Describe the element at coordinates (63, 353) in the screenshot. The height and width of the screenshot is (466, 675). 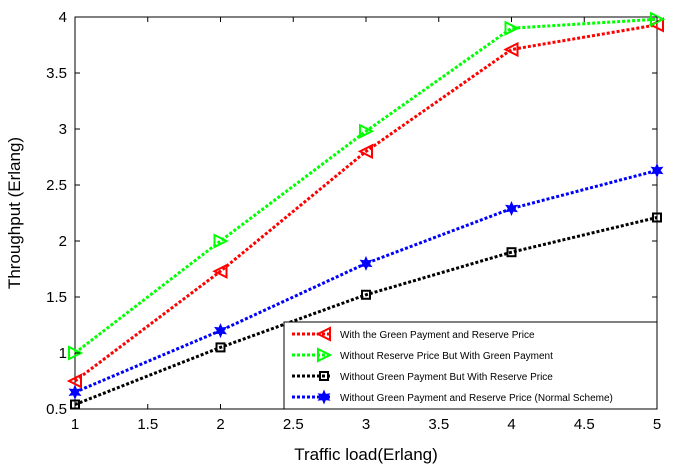
I see `y-tick-label: 1` at that location.